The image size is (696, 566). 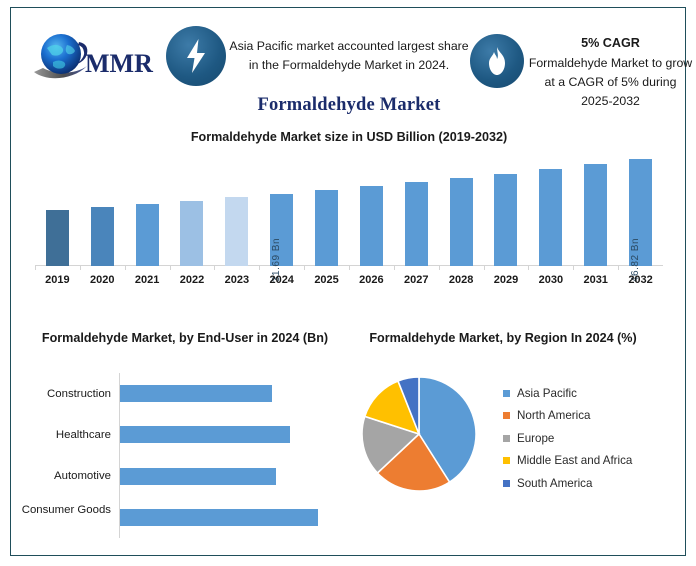 What do you see at coordinates (547, 393) in the screenshot?
I see `legend-label: Asia Pacific` at bounding box center [547, 393].